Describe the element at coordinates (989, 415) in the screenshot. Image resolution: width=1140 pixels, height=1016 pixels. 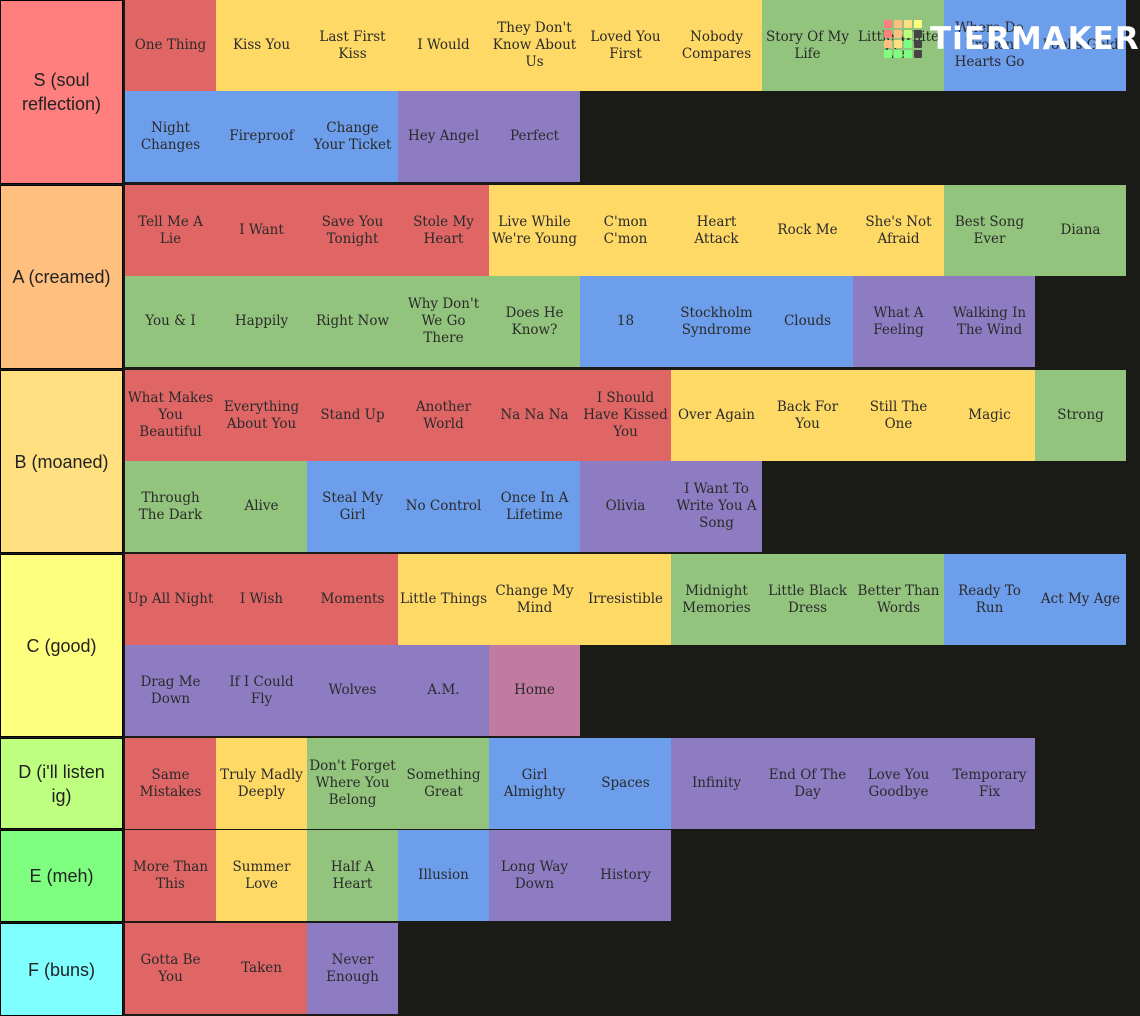
I see `tier-item-card: Magic` at that location.